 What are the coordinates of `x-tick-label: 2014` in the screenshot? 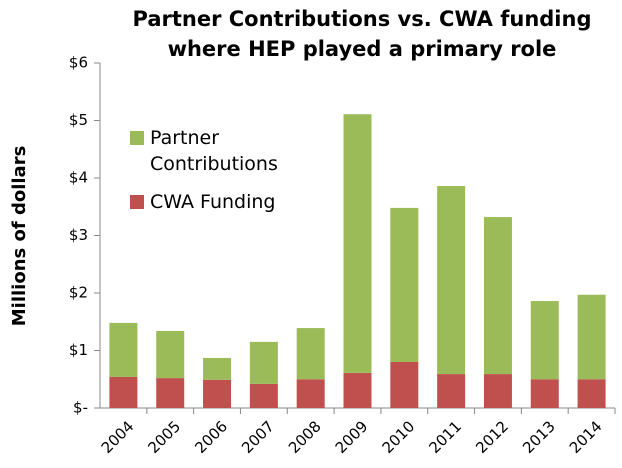 It's located at (586, 437).